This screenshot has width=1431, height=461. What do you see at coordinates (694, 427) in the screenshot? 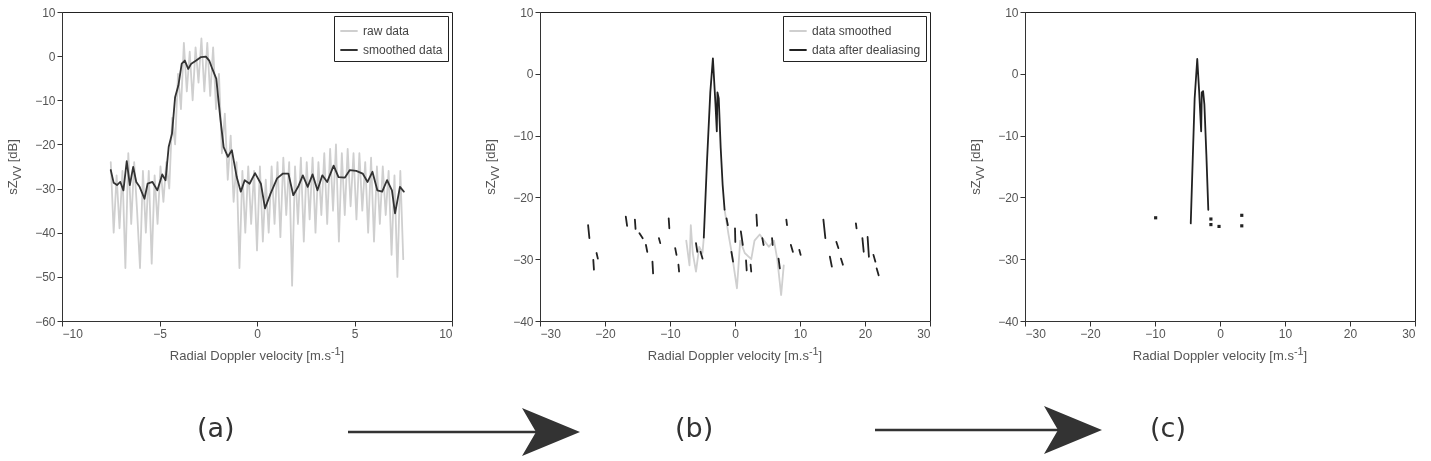
I see `text: (b)` at bounding box center [694, 427].